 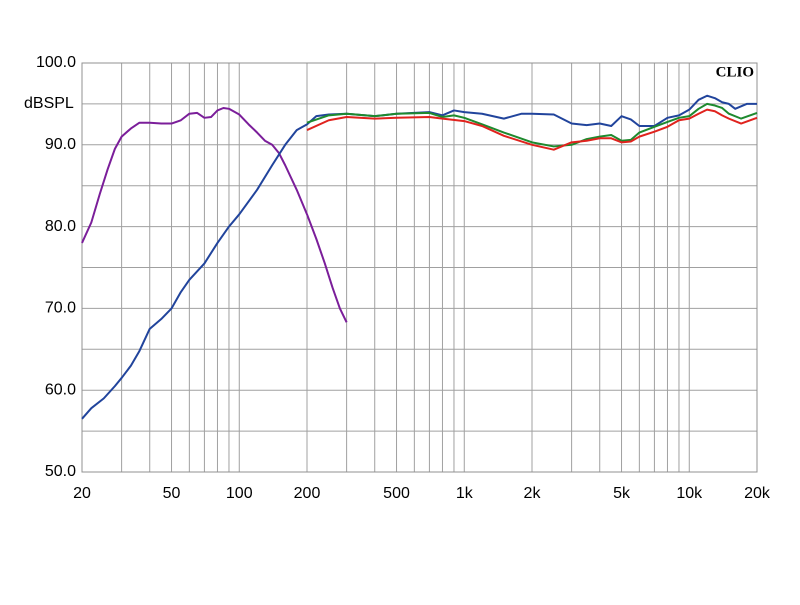 What do you see at coordinates (239, 493) in the screenshot?
I see `x-tick-label: 100` at bounding box center [239, 493].